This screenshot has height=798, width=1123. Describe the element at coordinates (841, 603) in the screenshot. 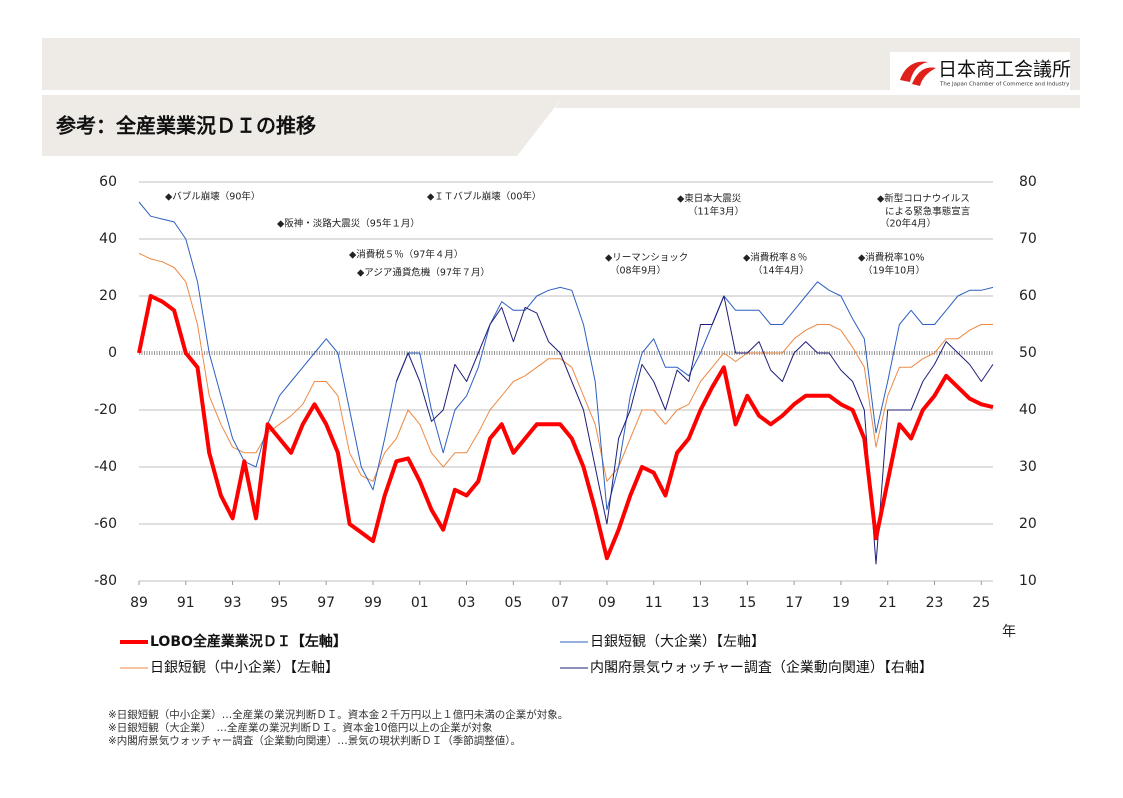

I see `x-tick-label: 19` at that location.